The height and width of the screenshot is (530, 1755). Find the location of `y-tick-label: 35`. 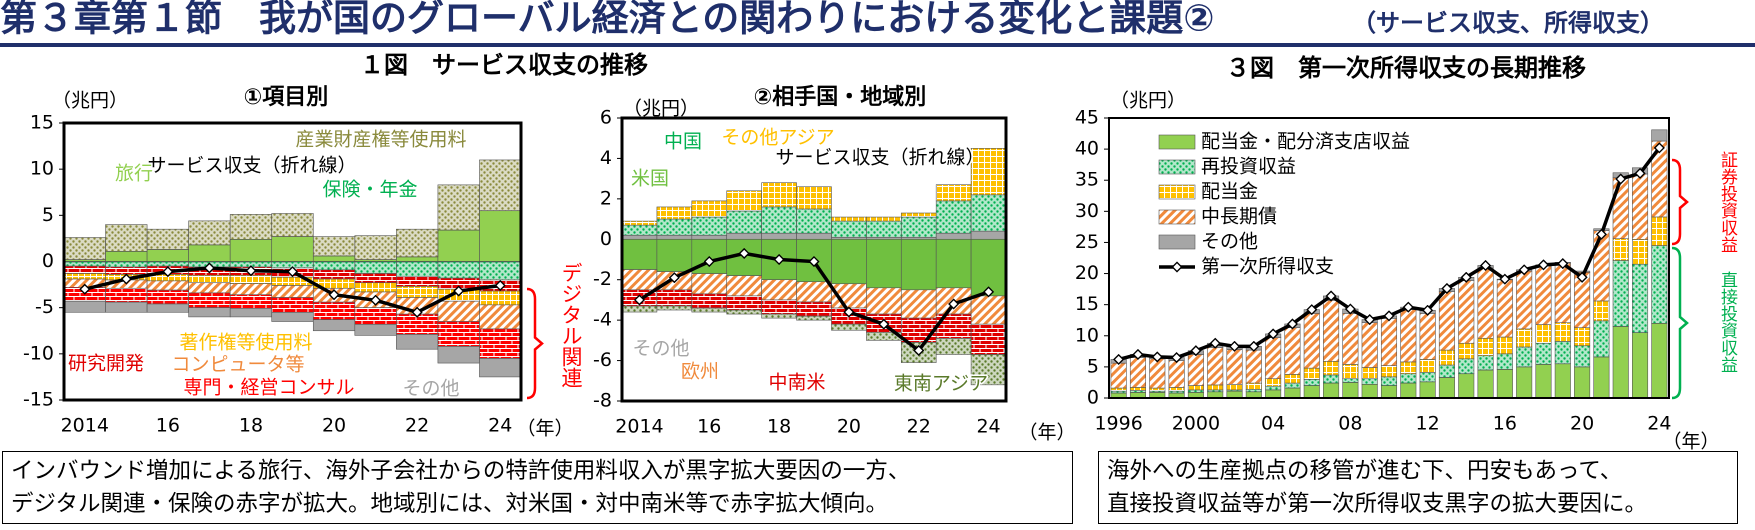

y-tick-label: 35 is located at coordinates (1087, 180).